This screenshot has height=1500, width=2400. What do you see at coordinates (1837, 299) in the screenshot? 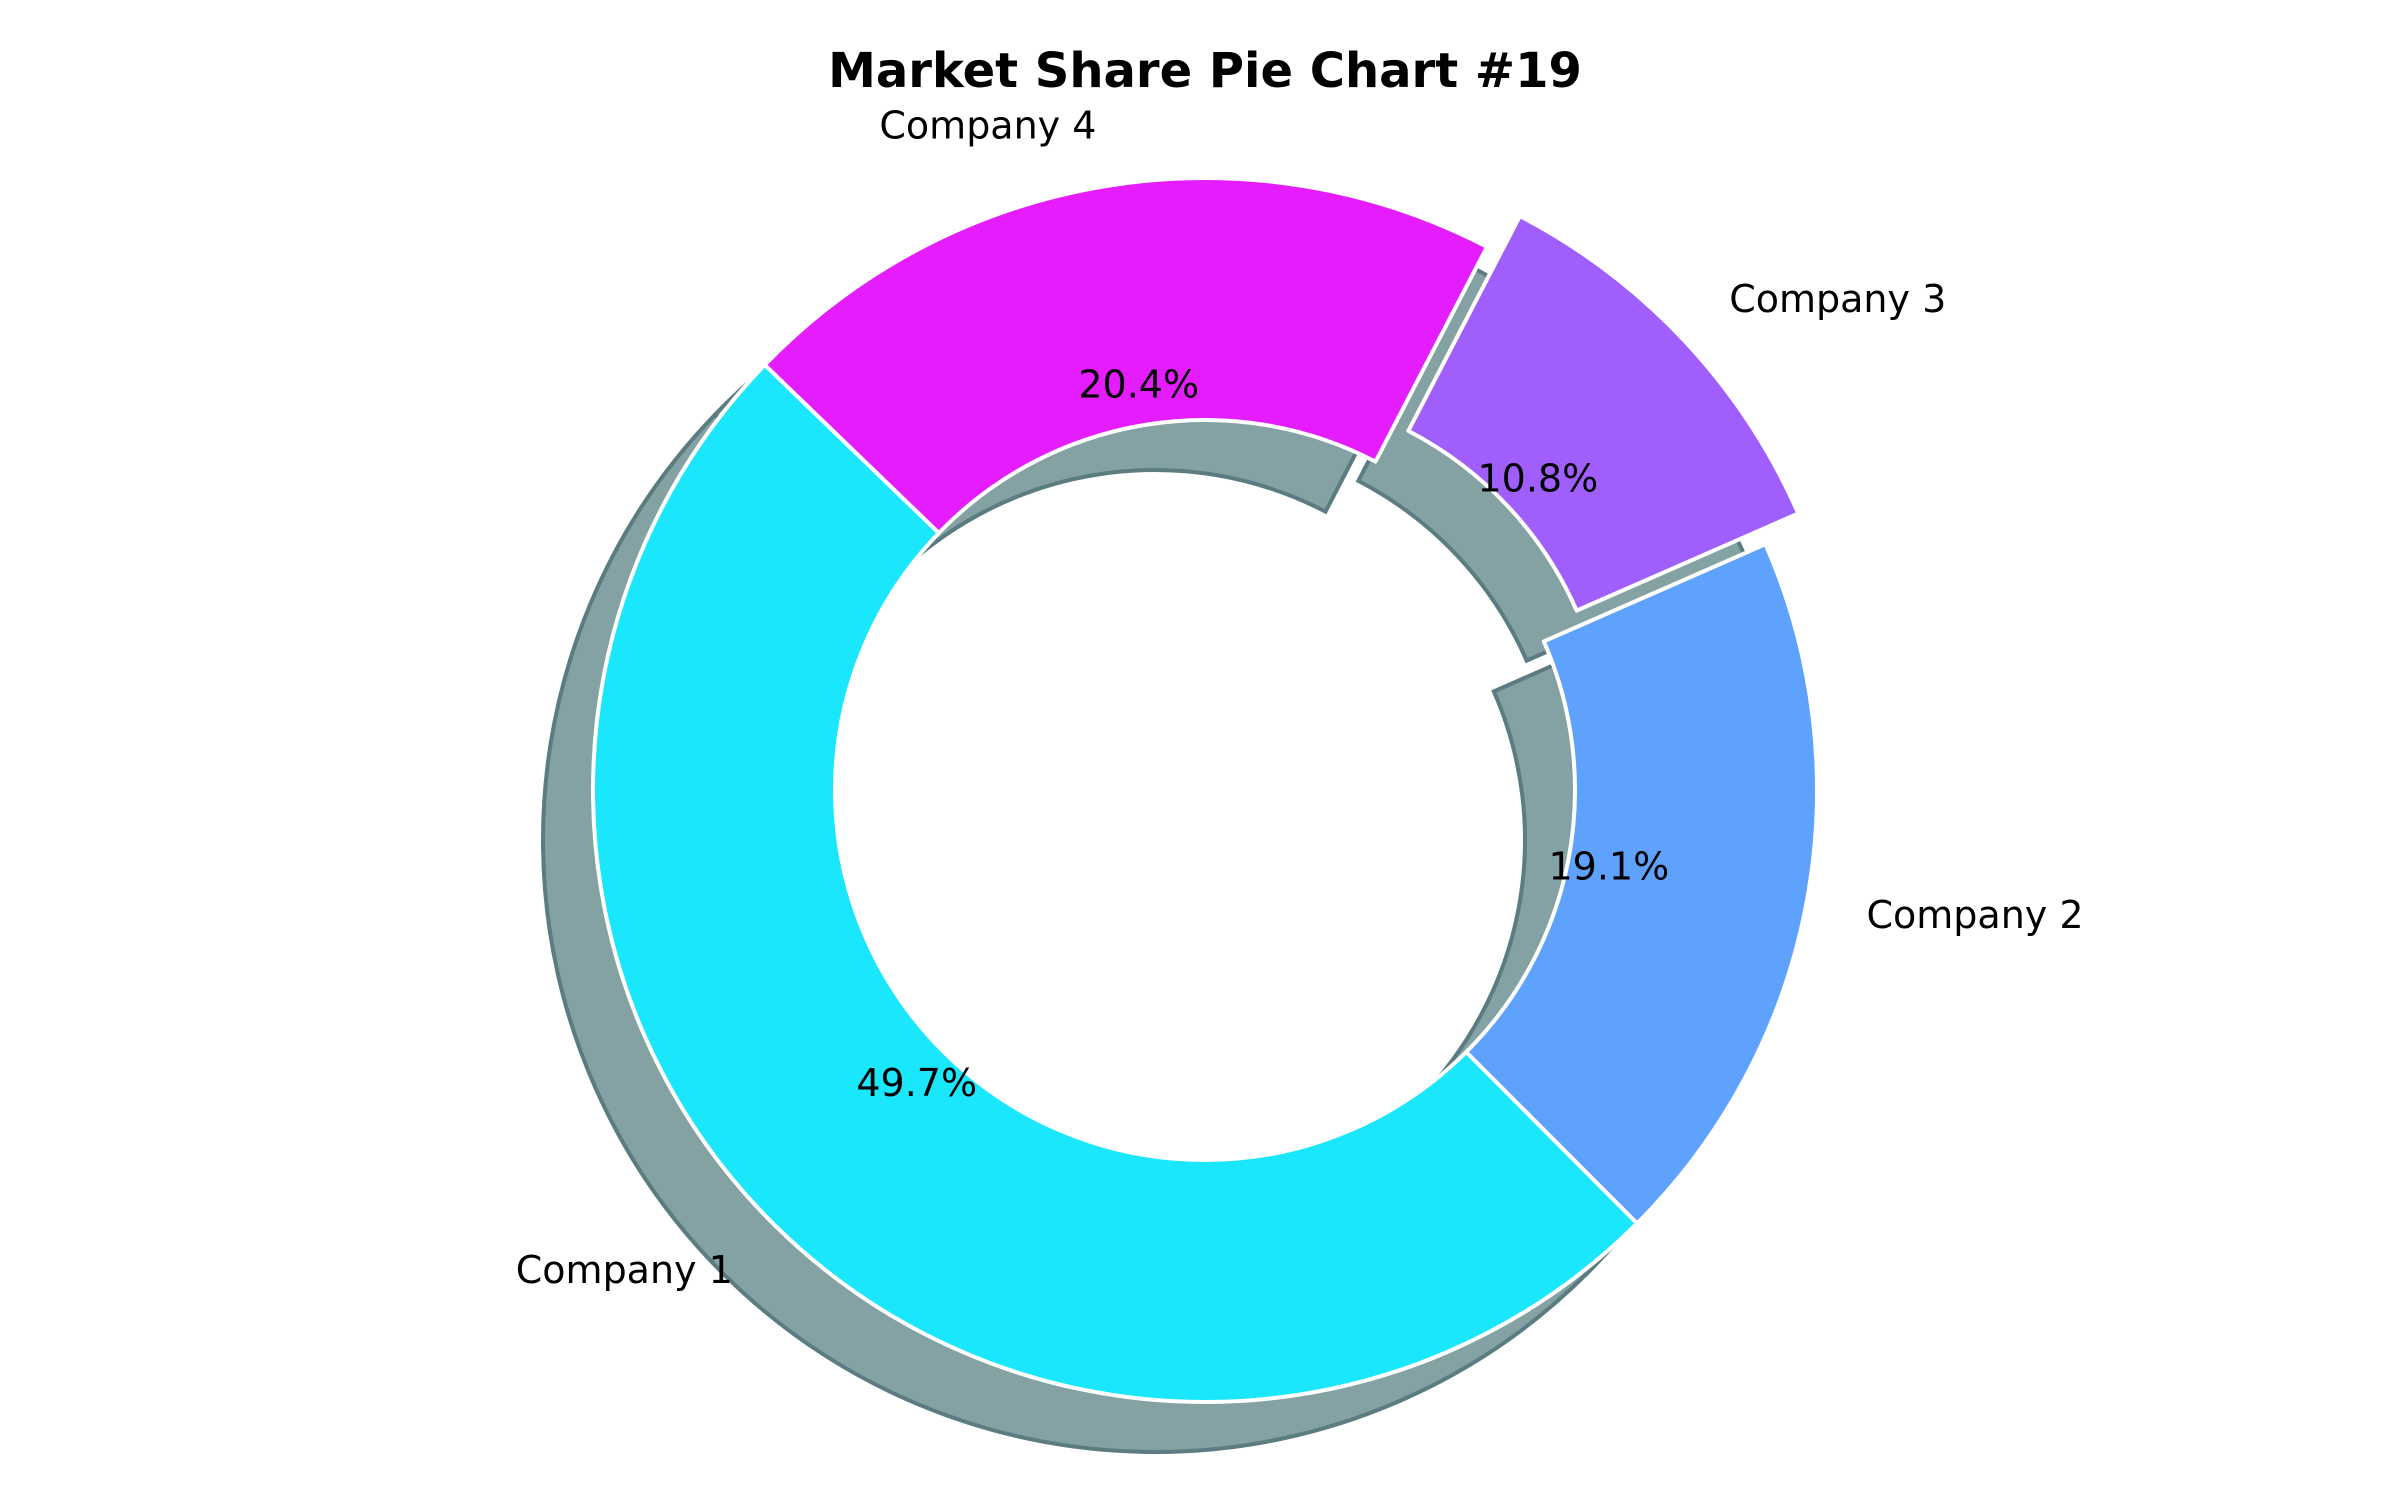
I see `label-company-3: Company 3` at bounding box center [1837, 299].